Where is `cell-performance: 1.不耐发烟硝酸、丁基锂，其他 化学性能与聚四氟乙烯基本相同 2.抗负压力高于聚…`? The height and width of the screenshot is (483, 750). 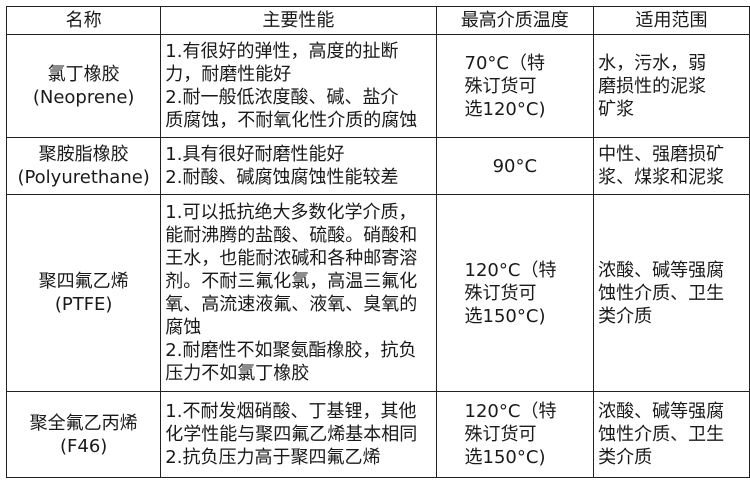
cell-performance: 1.不耐发烟硝酸、丁基锂，其他 化学性能与聚四氟乙烯基本相同 2.抗负压力高于聚… is located at coordinates (298, 434).